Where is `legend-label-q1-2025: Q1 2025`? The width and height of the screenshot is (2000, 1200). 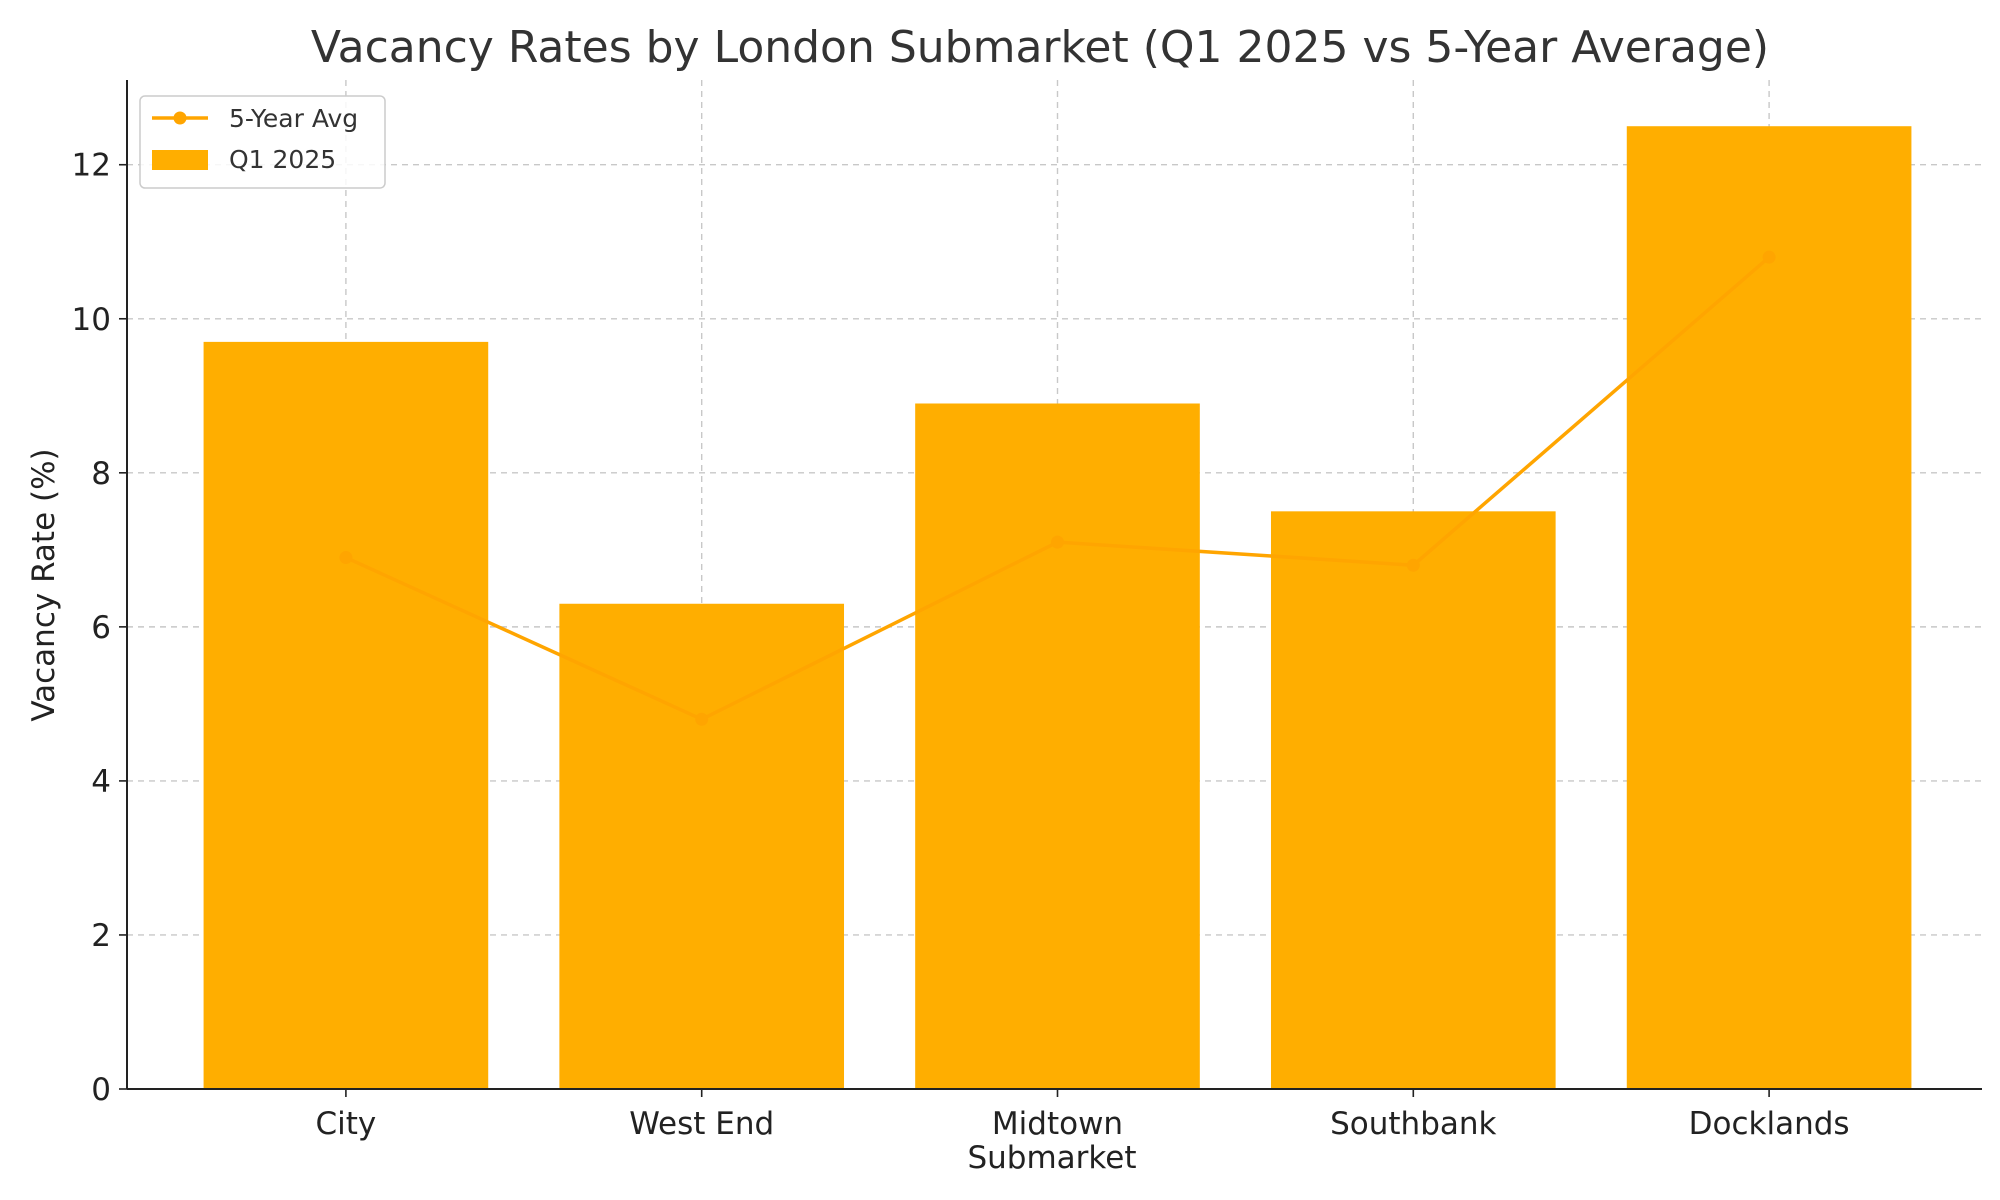 legend-label-q1-2025: Q1 2025 is located at coordinates (282, 159).